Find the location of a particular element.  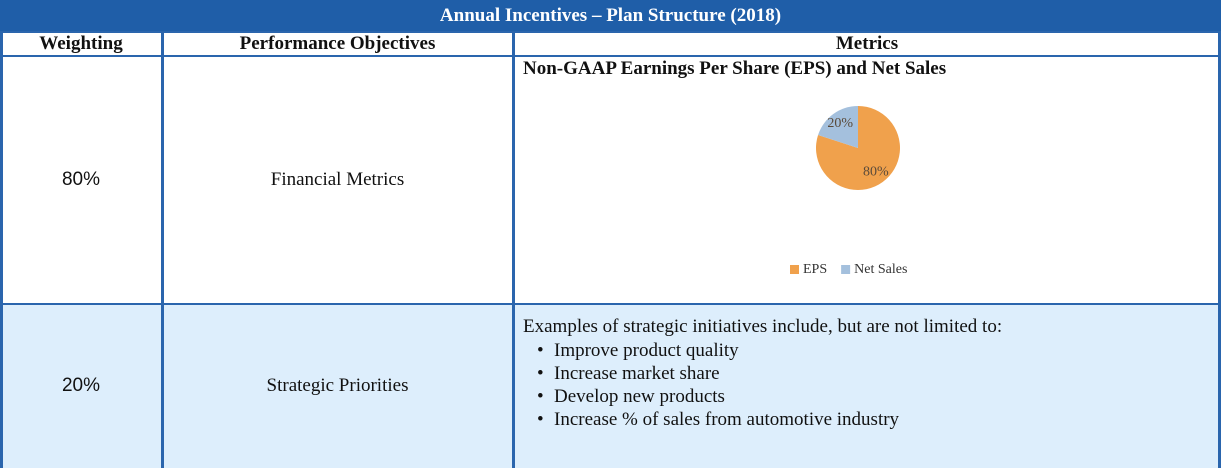

header-cell: Weighting is located at coordinates (81, 43).